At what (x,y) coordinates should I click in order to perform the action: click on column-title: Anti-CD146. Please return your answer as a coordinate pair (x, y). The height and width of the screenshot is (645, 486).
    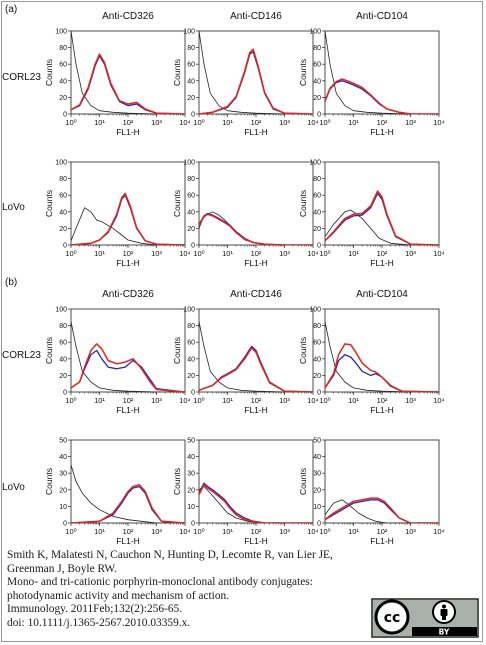
    Looking at the image, I should click on (256, 294).